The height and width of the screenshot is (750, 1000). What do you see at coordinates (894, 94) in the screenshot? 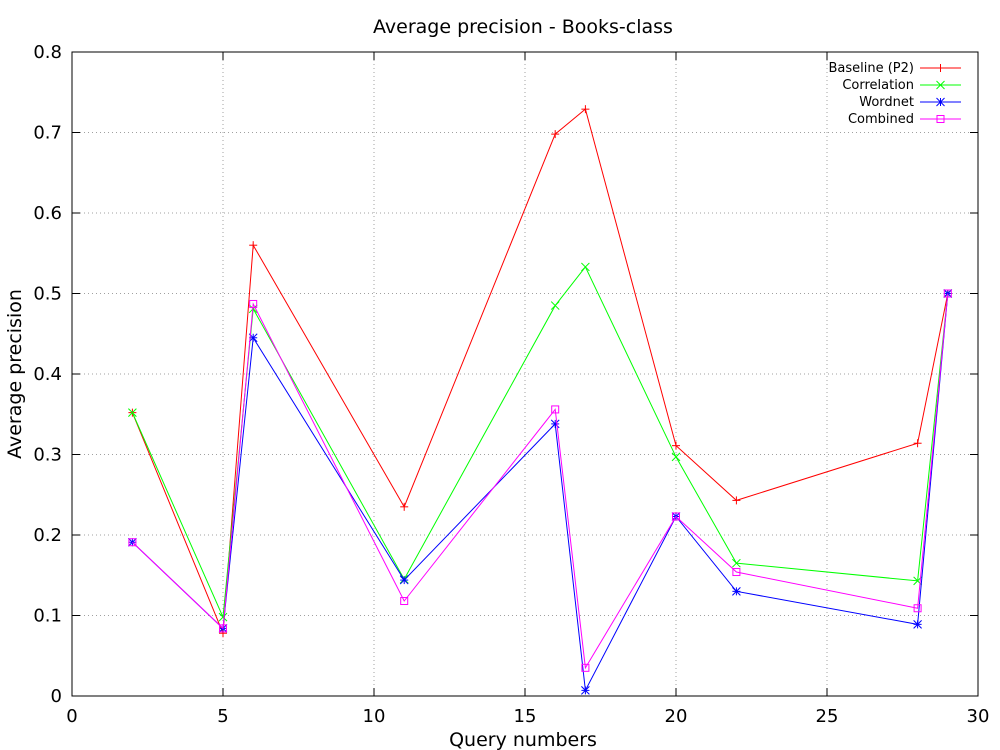
I see `legend: Baseline (P2) Correlation Wordnet Combined` at bounding box center [894, 94].